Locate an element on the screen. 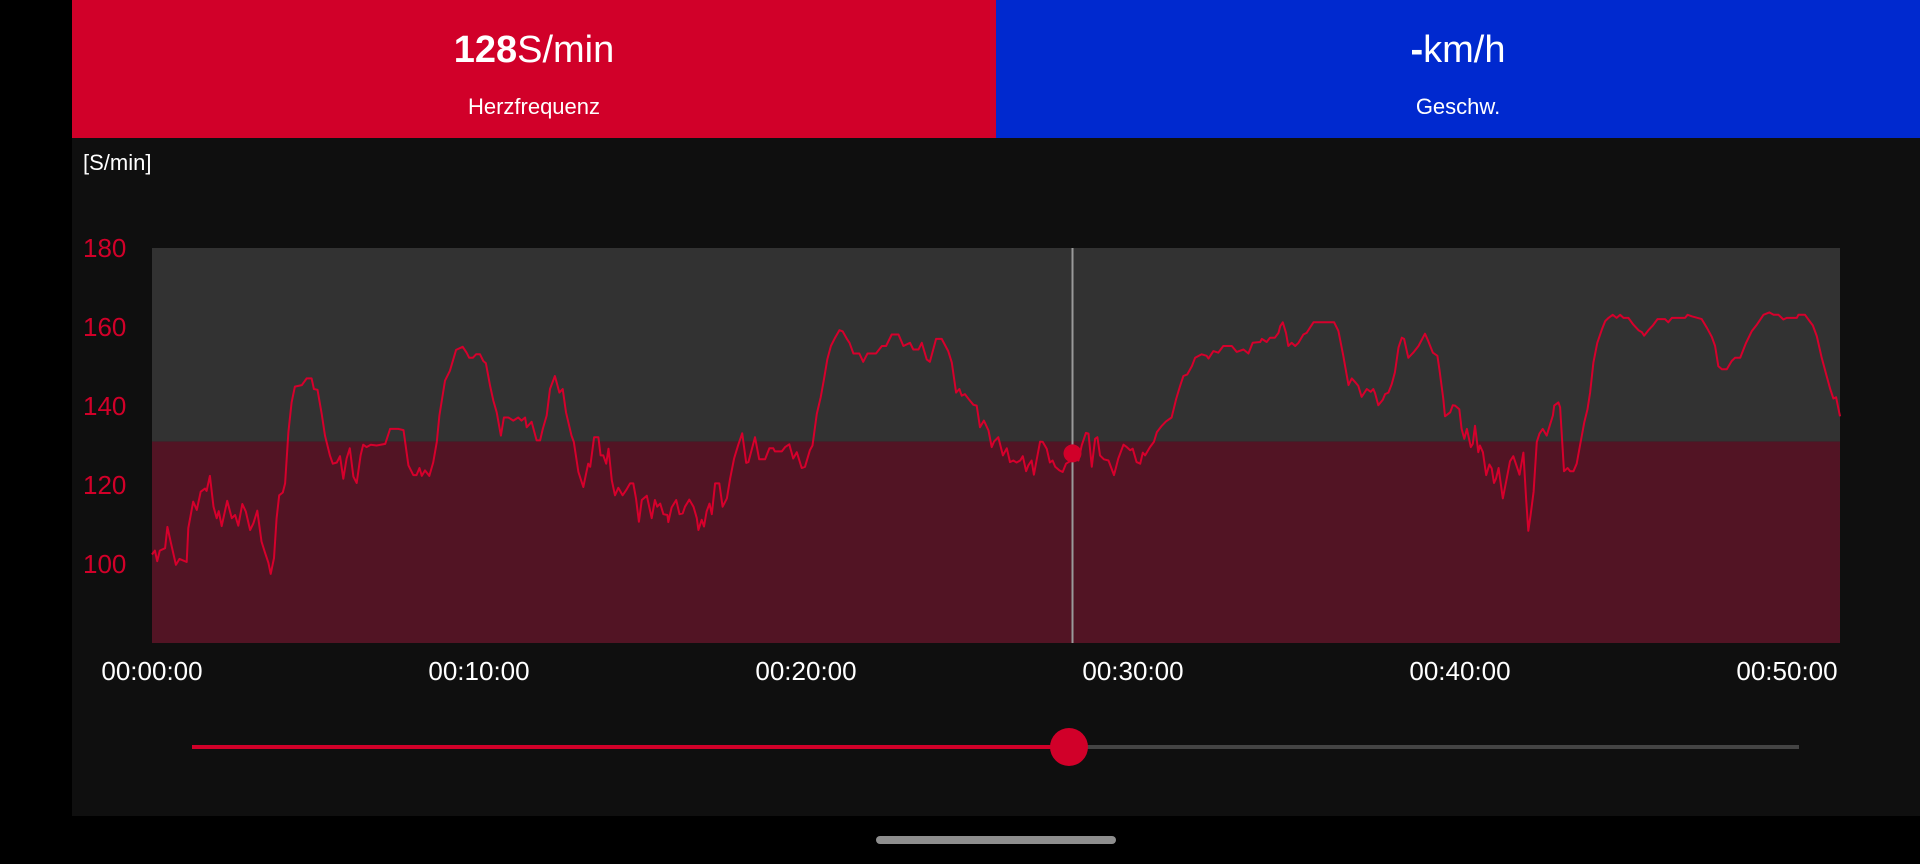  speed-number: - is located at coordinates (1417, 50).